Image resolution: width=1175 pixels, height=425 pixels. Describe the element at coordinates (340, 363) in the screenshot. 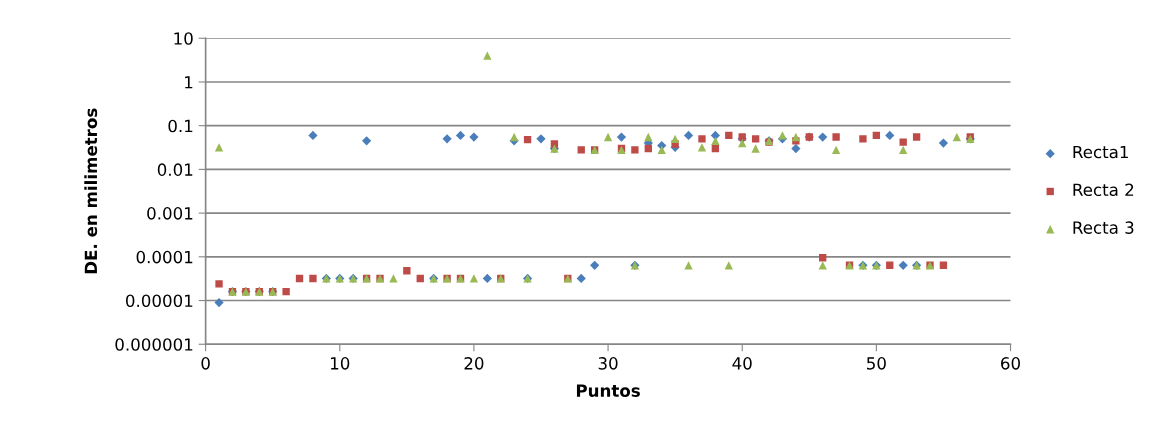

I see `x-tick-label: 10` at that location.